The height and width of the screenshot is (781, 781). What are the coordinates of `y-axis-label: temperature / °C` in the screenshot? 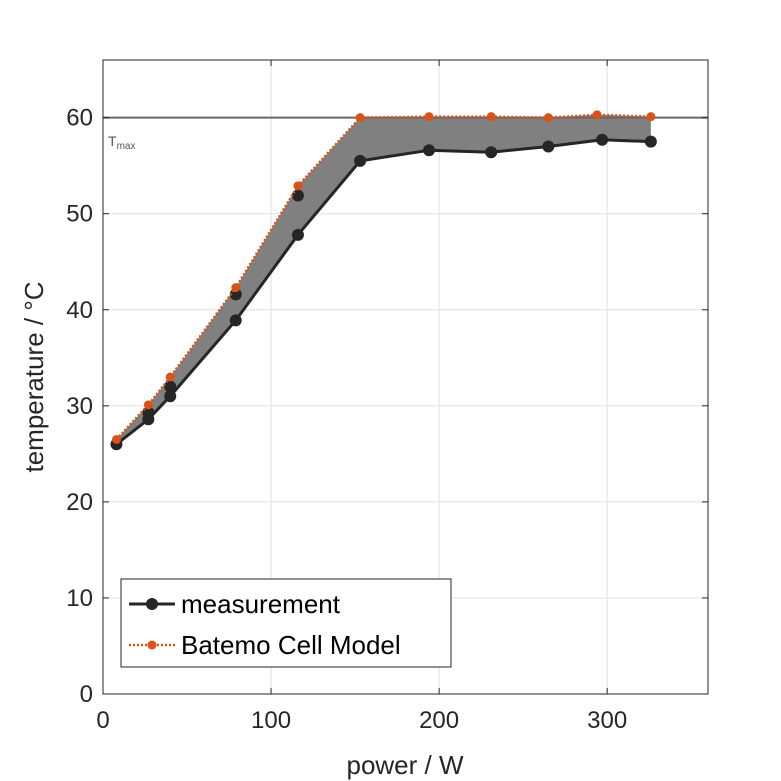 It's located at (34, 376).